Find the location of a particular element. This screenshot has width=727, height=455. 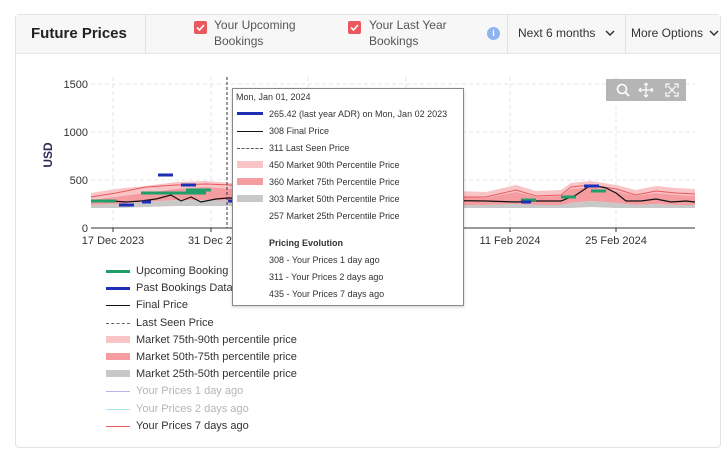

x-tick-label: 11 Feb 2024 is located at coordinates (510, 241).